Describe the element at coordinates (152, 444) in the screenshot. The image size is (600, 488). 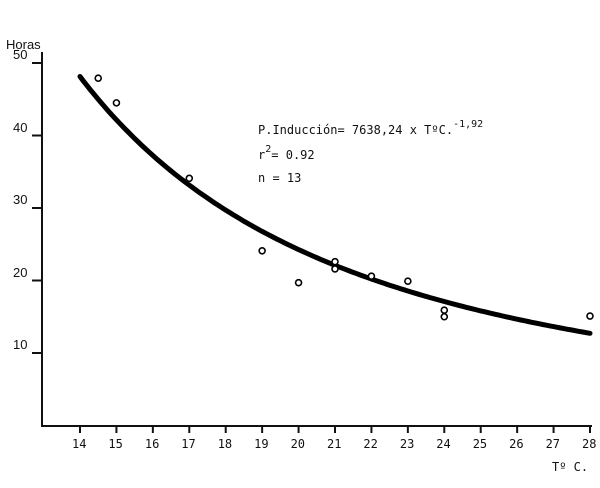
I see `x-tick-label: 16` at that location.